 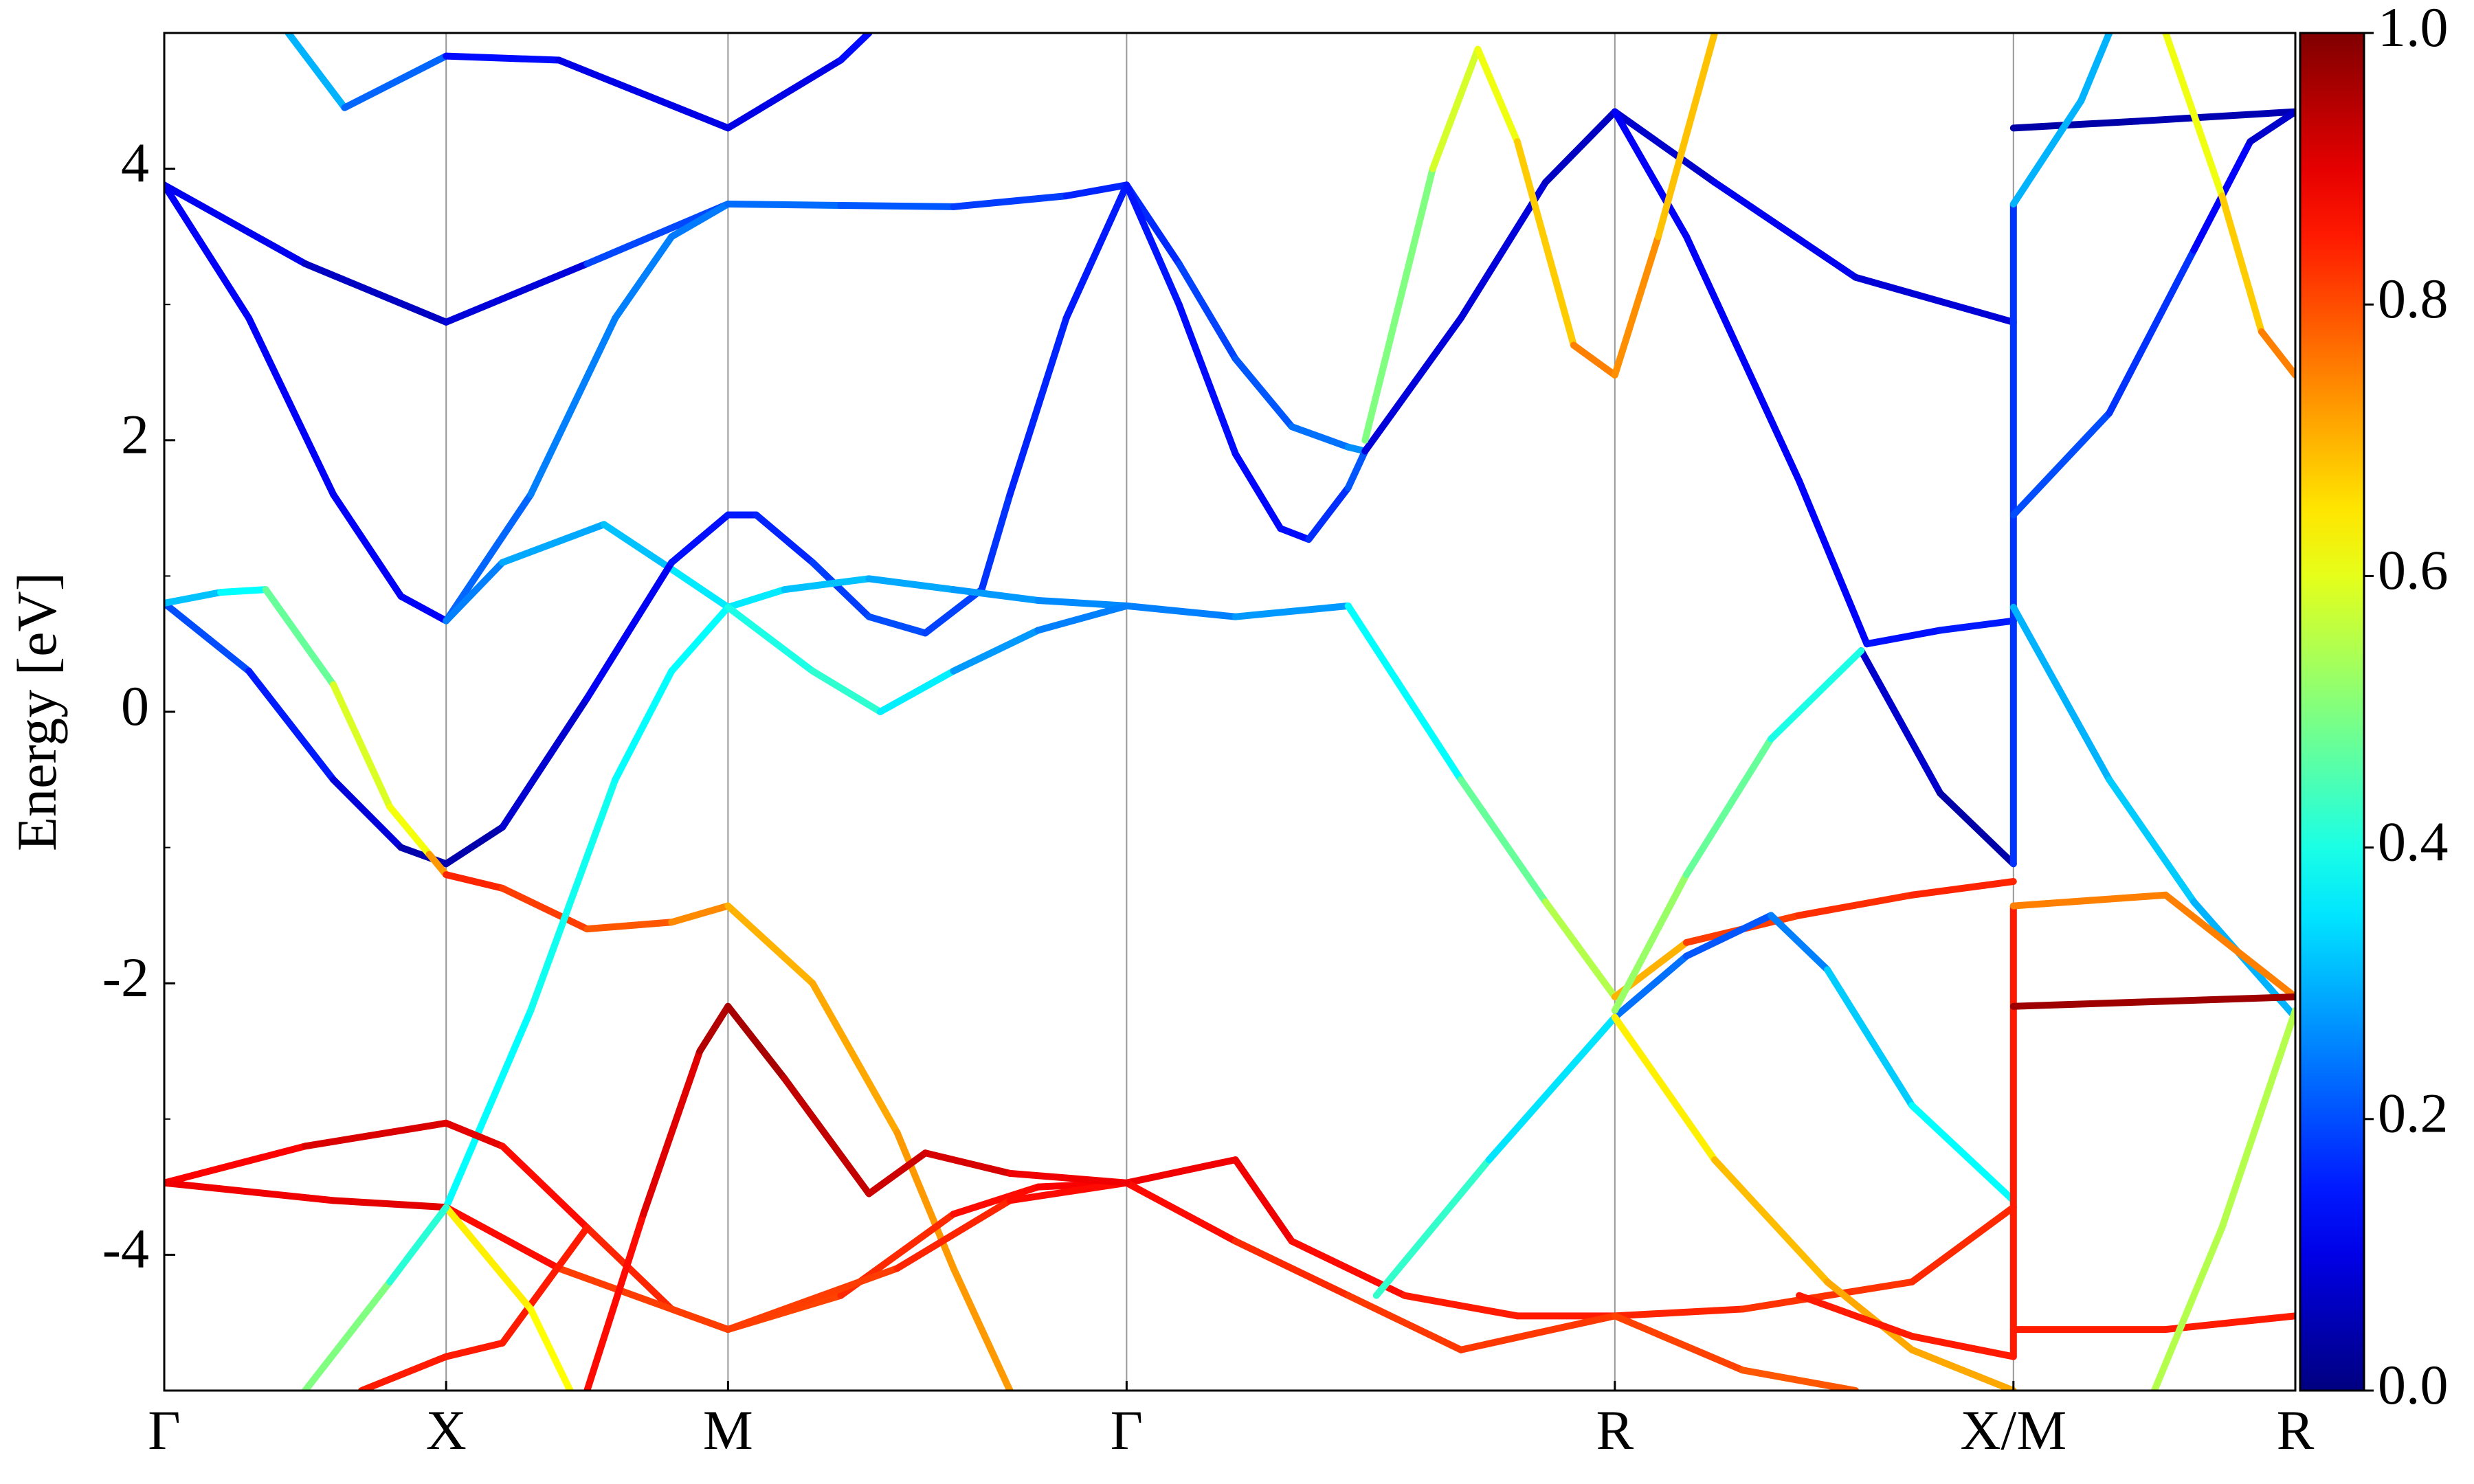 I want to click on y-tick-label: 4, so click(x=135, y=162).